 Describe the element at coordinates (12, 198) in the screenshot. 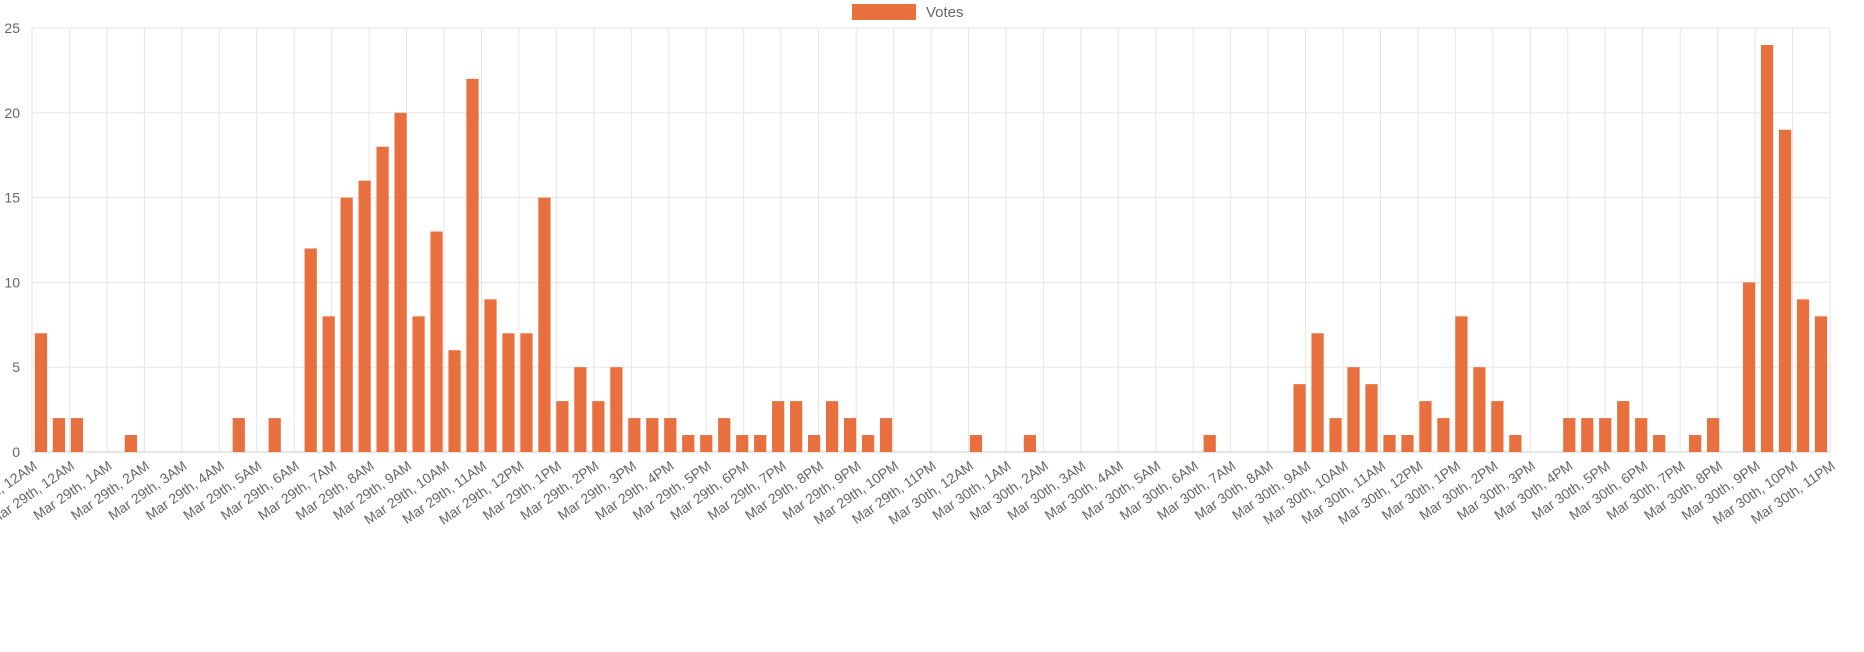

I see `y-tick-label: 15` at that location.